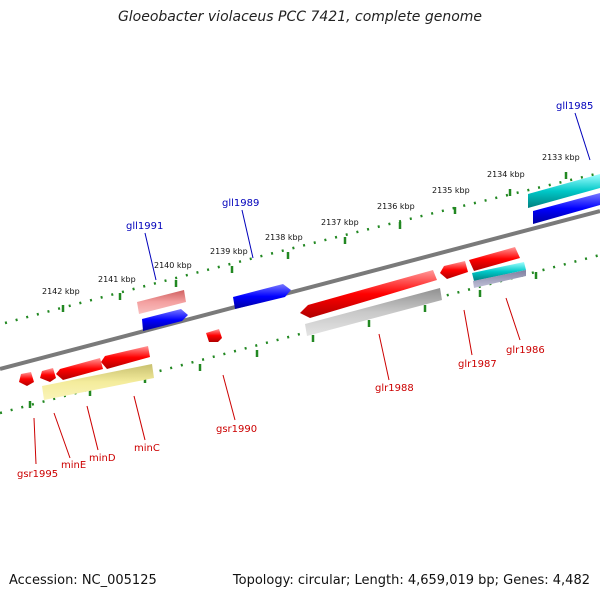  Describe the element at coordinates (214, 335) in the screenshot. I see `gene-gsr1990` at that location.